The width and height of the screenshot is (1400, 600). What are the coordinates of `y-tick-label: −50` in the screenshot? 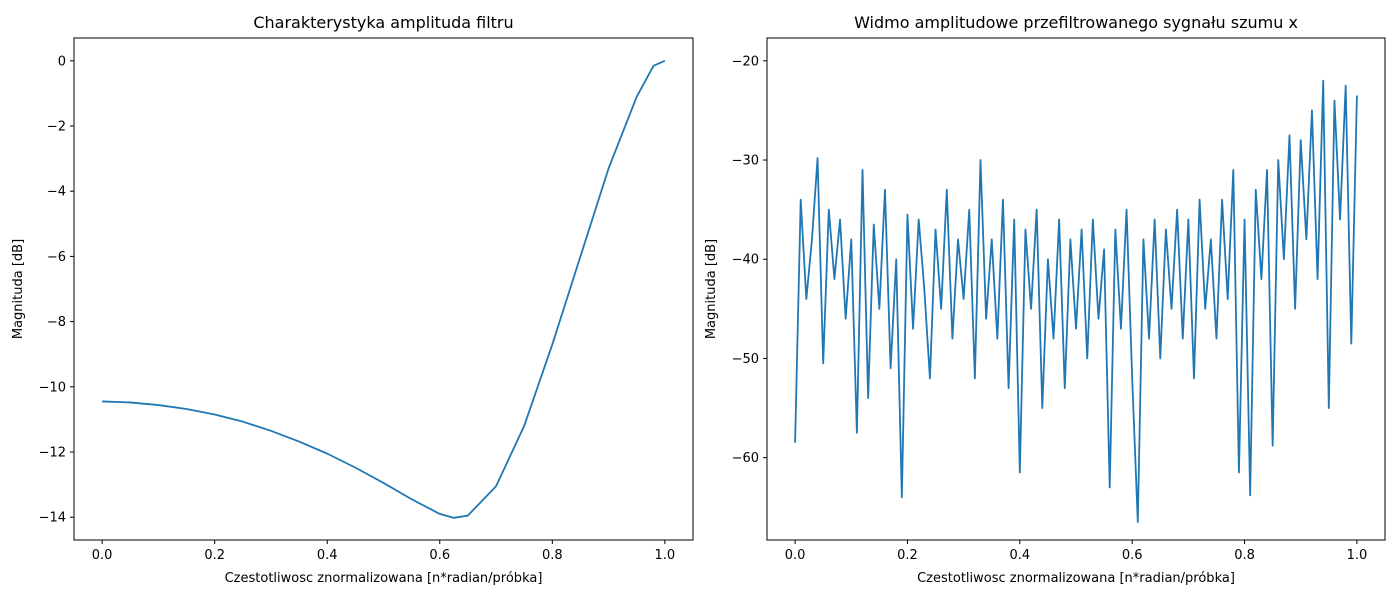 It's located at (745, 359).